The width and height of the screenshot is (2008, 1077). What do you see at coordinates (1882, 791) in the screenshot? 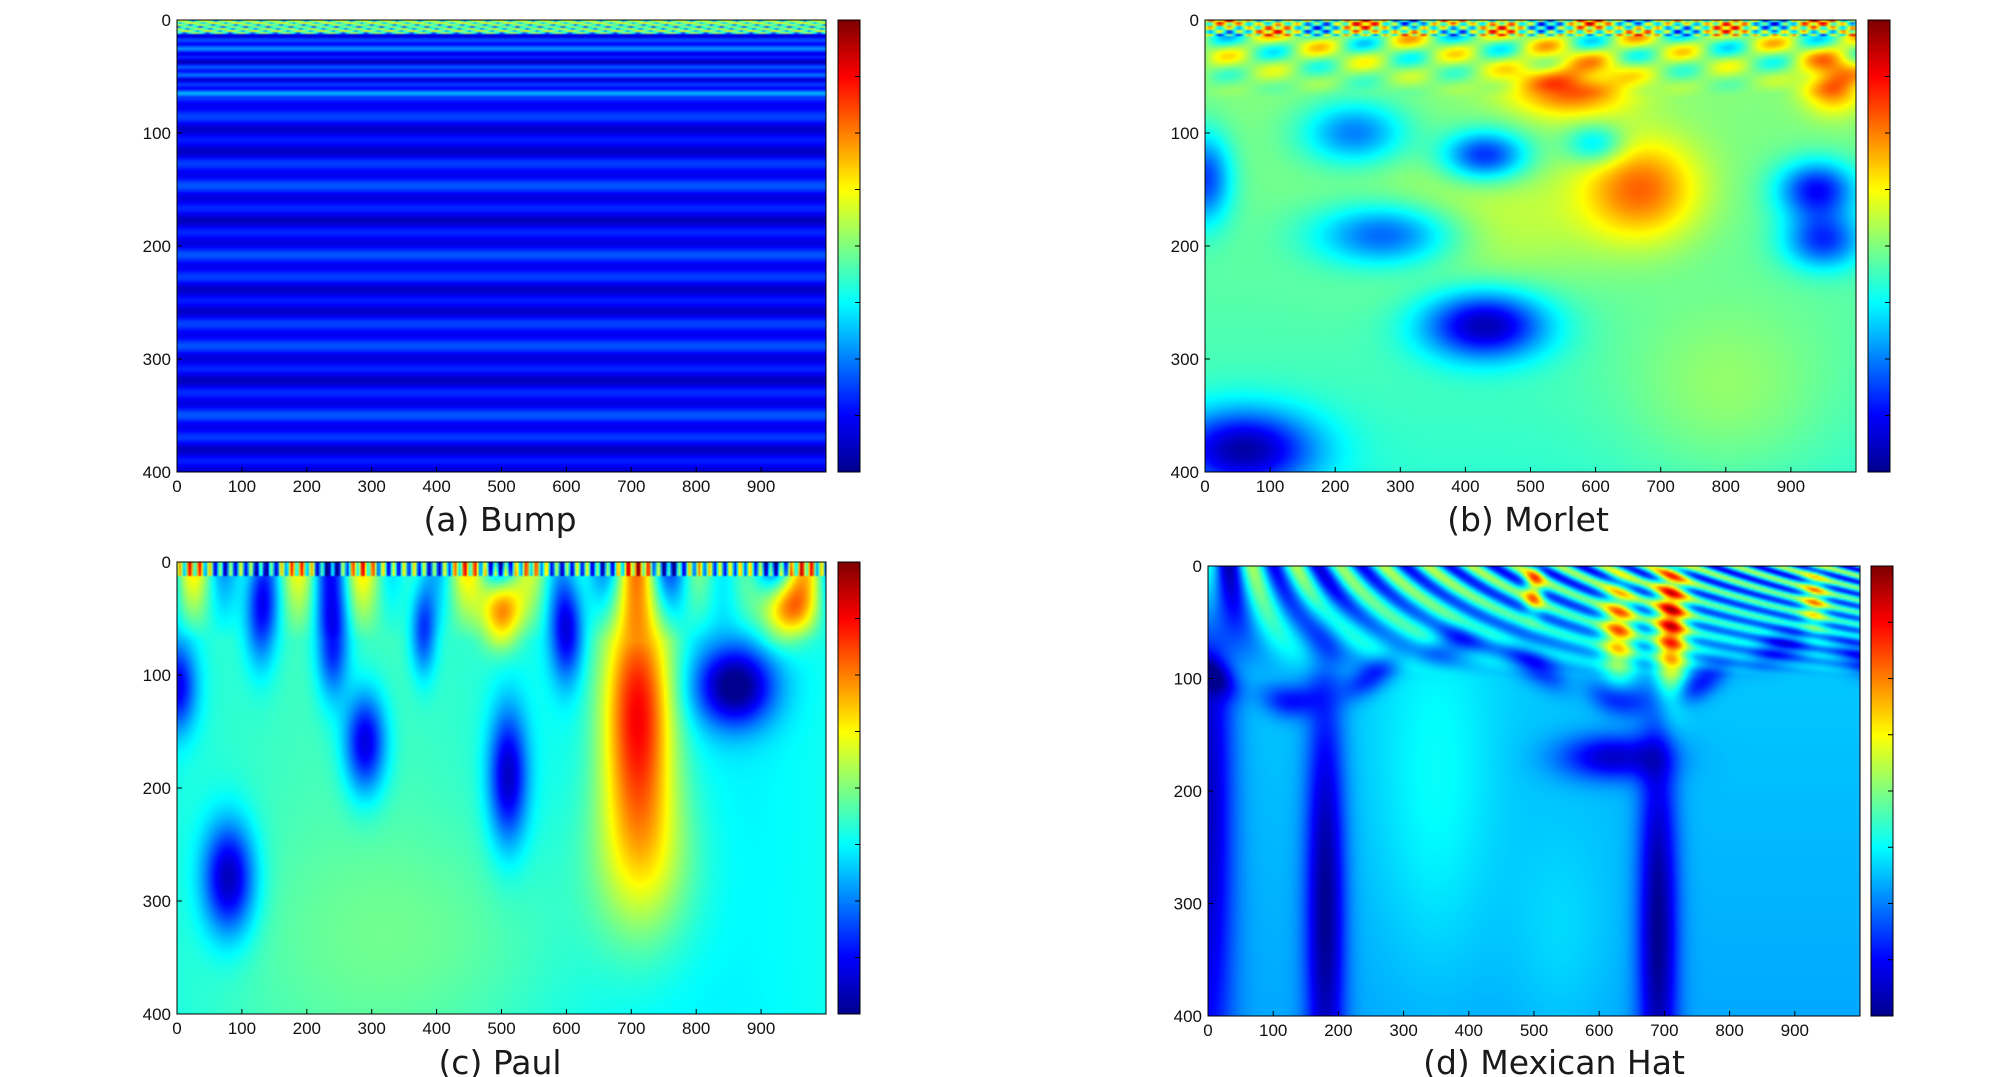
I see `colorbar-d` at bounding box center [1882, 791].